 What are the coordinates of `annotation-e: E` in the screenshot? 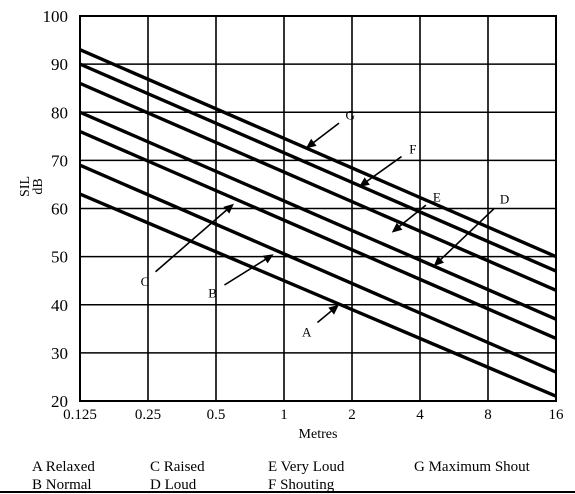 It's located at (416, 211).